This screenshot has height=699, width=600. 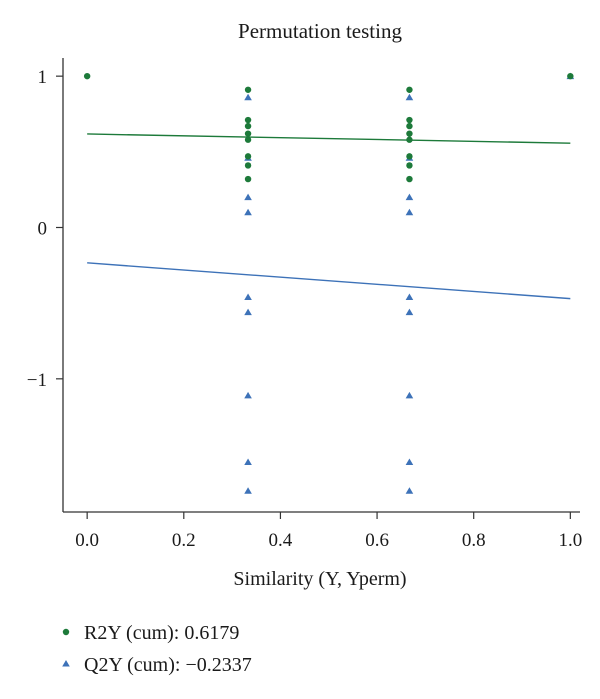 What do you see at coordinates (37, 380) in the screenshot?
I see `y-tick-label: −1` at bounding box center [37, 380].